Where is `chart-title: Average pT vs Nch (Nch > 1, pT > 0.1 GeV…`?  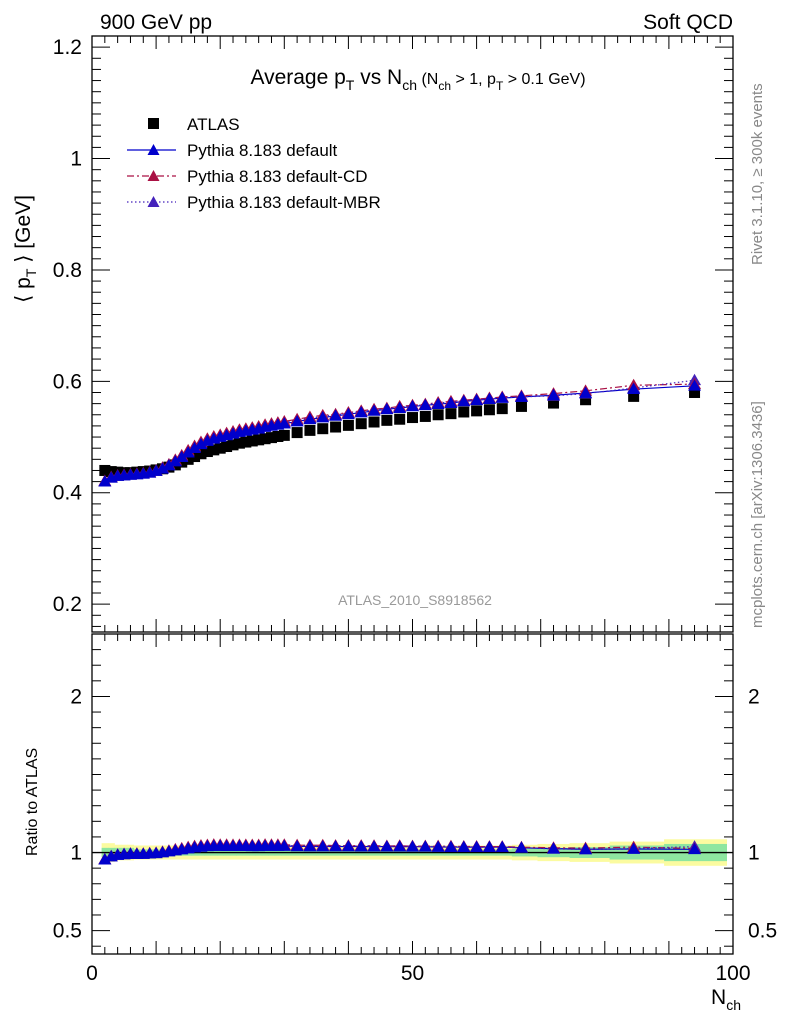 chart-title: Average pT vs Nch (Nch > 1, pT > 0.1 GeV… is located at coordinates (417, 79).